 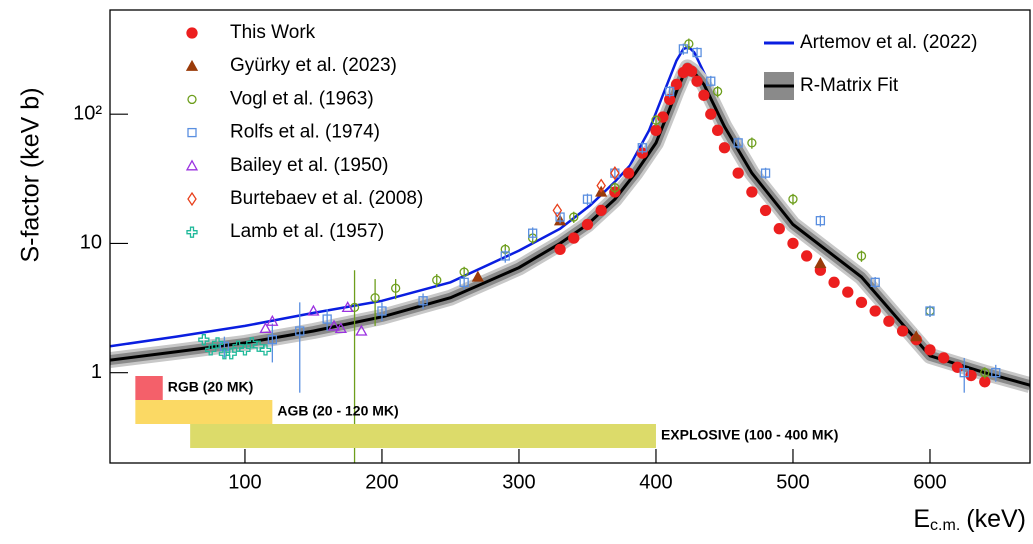 I want to click on legend-label: This Work, so click(x=273, y=32).